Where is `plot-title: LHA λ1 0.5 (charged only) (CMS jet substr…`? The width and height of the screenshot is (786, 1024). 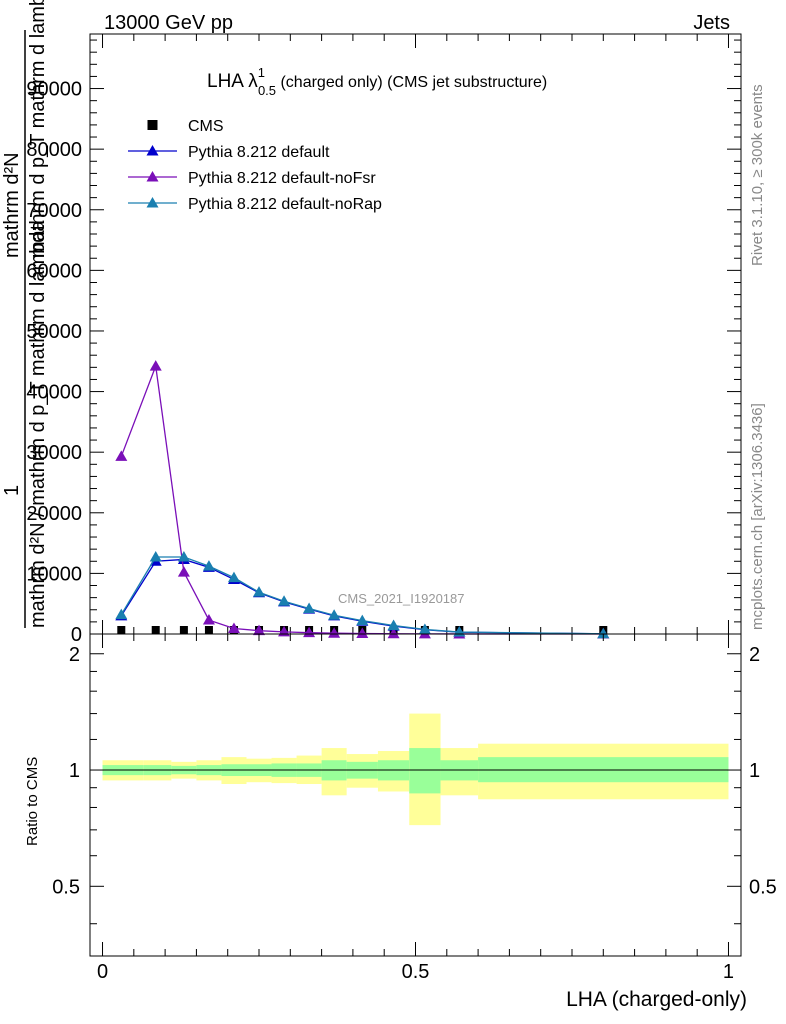
plot-title: LHA λ1 0.5 (charged only) (CMS jet substr… is located at coordinates (377, 81).